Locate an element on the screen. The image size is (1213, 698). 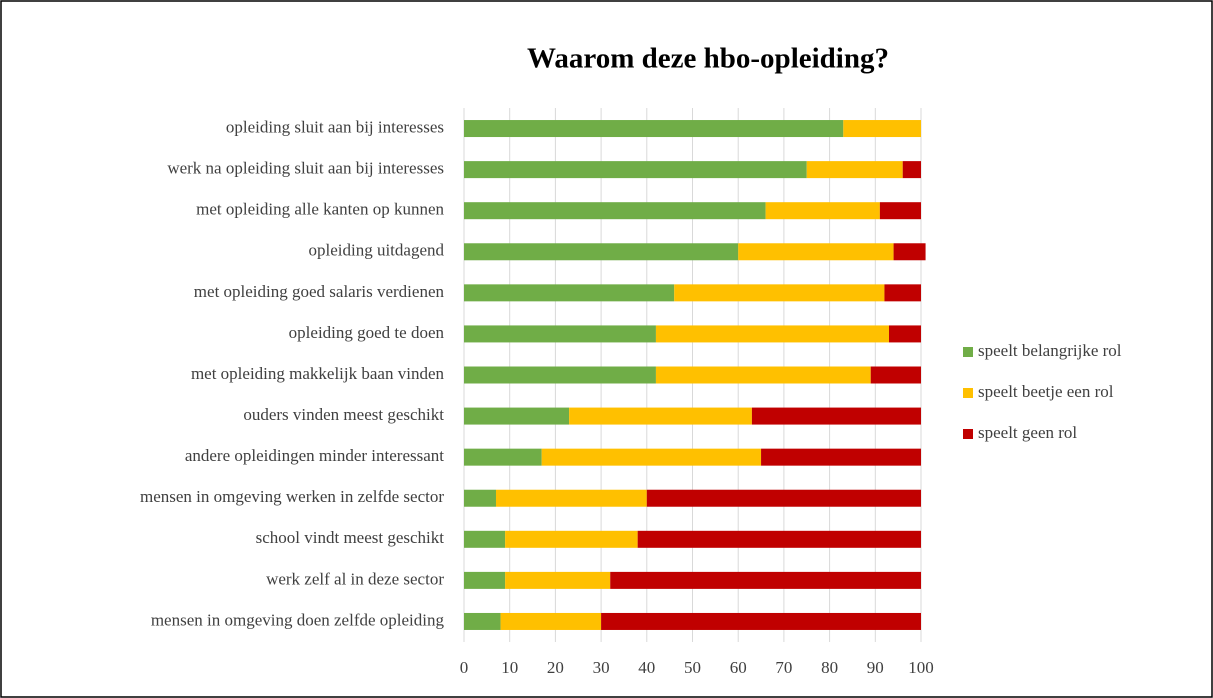
y-tick-label: met opleiding makkelijk baan vinden is located at coordinates (318, 373).